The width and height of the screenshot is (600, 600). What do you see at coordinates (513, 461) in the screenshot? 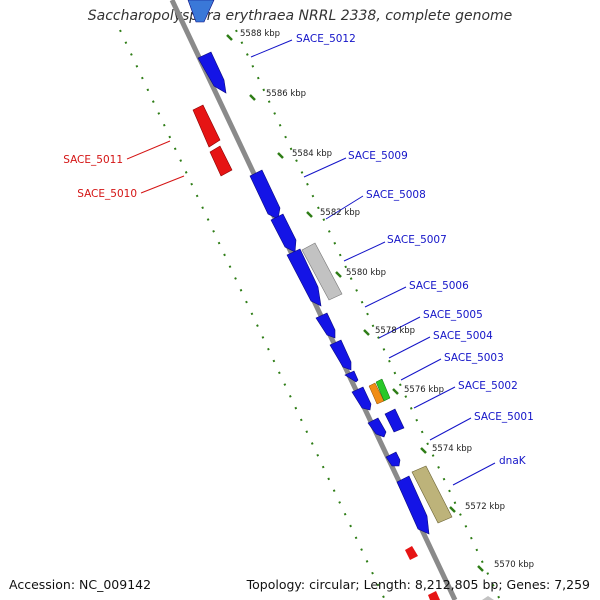
I see `label-dnak: dnaK` at bounding box center [513, 461].